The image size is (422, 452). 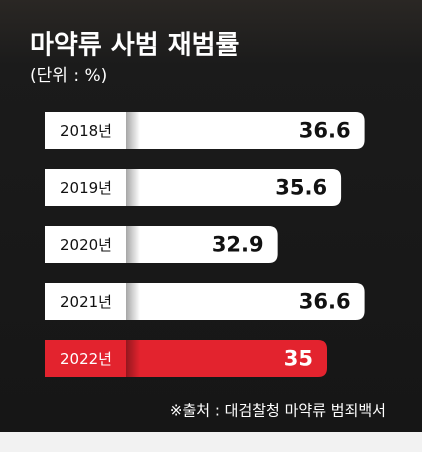 I want to click on category-label: 2022년, so click(x=86, y=359).